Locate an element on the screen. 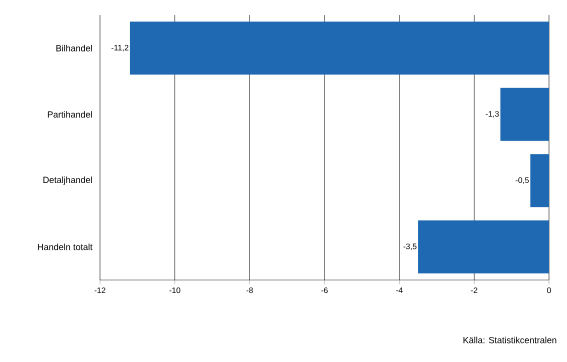  y-tick-label: Handeln totalt is located at coordinates (65, 247).